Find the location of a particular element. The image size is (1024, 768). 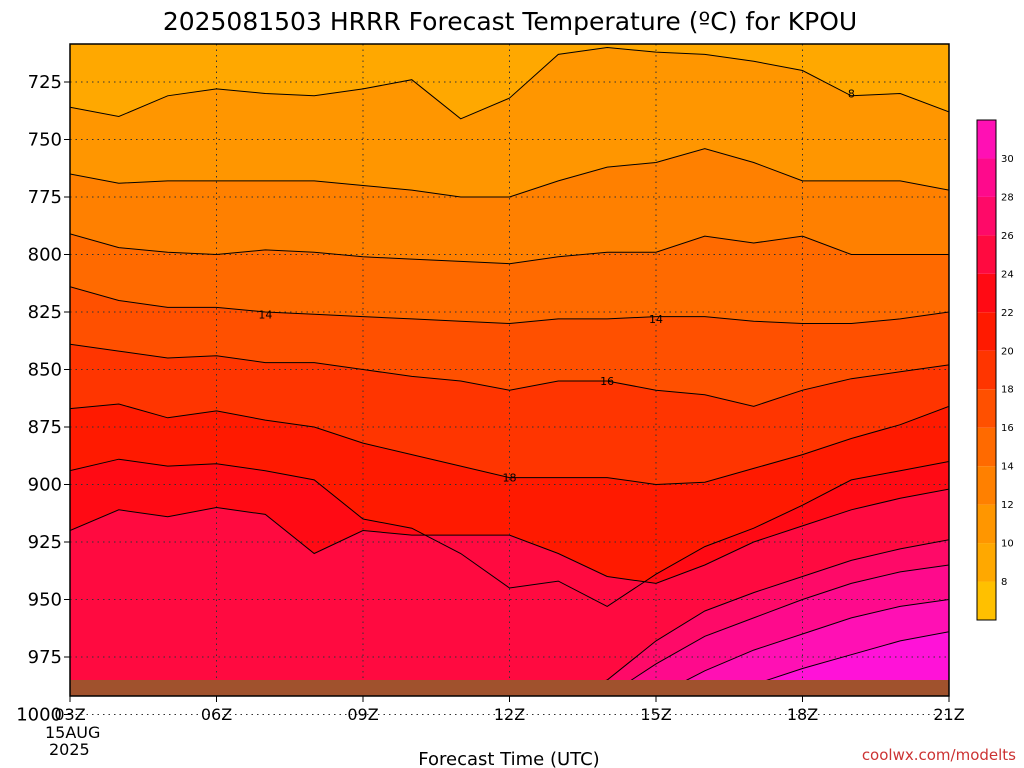

y-tick-label: 950 is located at coordinates (45, 600).